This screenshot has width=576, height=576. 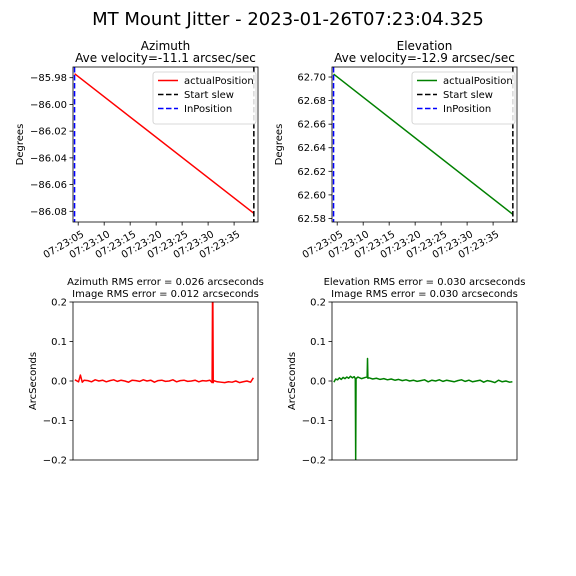 I want to click on series-line-elevation-error-error, so click(x=423, y=408).